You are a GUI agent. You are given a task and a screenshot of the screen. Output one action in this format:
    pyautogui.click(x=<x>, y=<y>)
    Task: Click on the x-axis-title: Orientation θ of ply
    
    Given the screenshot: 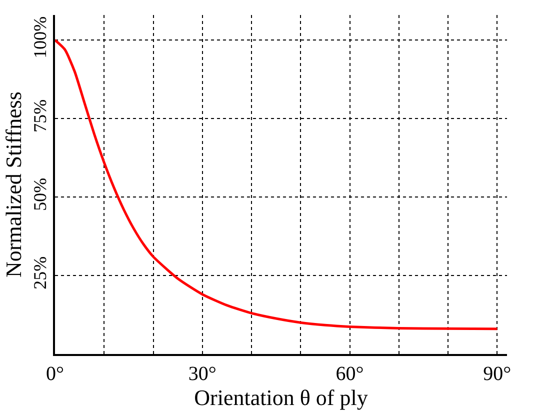 What is the action you would take?
    pyautogui.click(x=281, y=397)
    